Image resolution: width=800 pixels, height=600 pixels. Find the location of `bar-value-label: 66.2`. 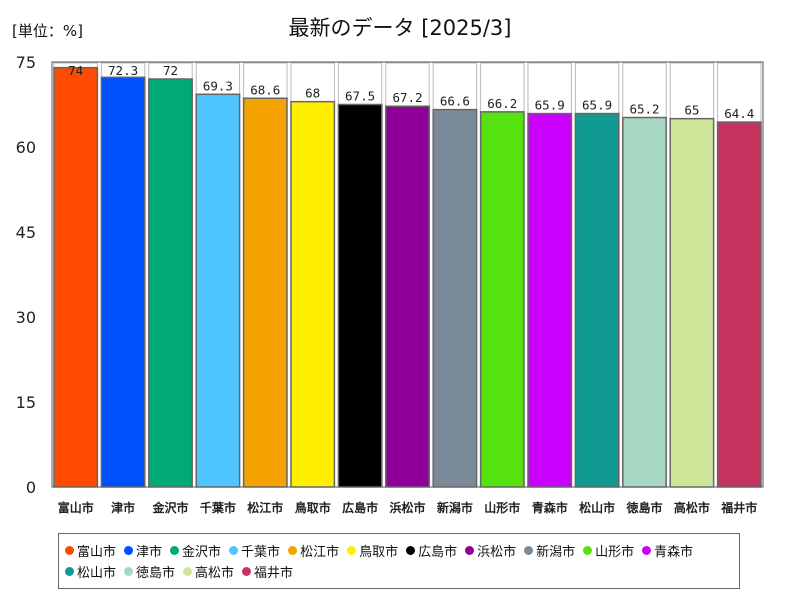

bar-value-label: 66.2 is located at coordinates (502, 103).